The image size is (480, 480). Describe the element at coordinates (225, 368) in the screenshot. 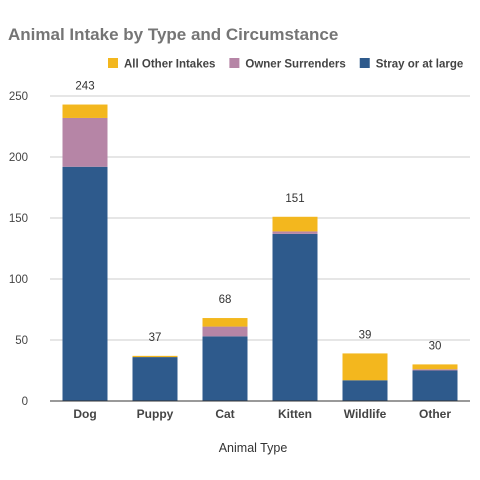

I see `bar-cat-stray-or-at-large` at that location.